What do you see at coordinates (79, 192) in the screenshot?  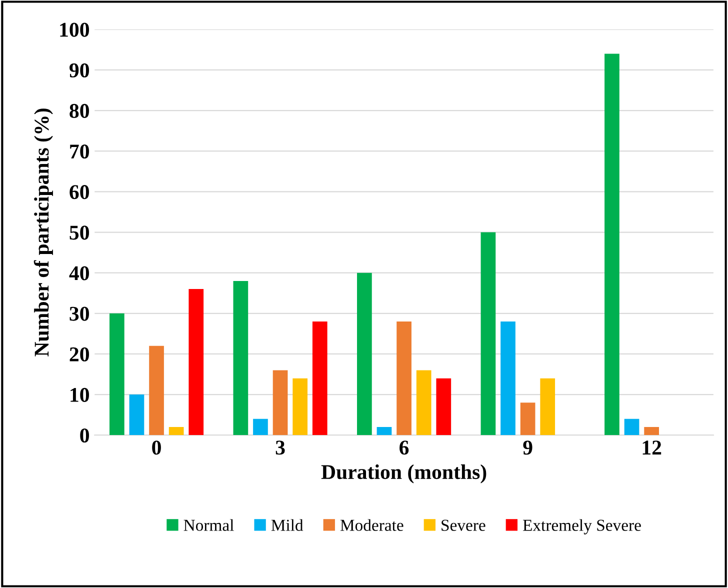 I see `y-tick-label: 60` at bounding box center [79, 192].